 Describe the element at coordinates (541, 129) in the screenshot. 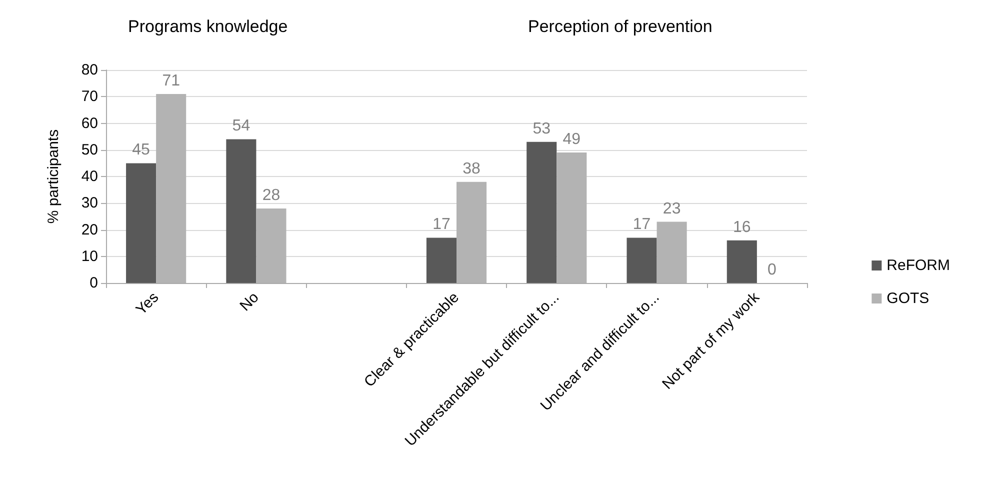

I see `data-label: 53` at that location.